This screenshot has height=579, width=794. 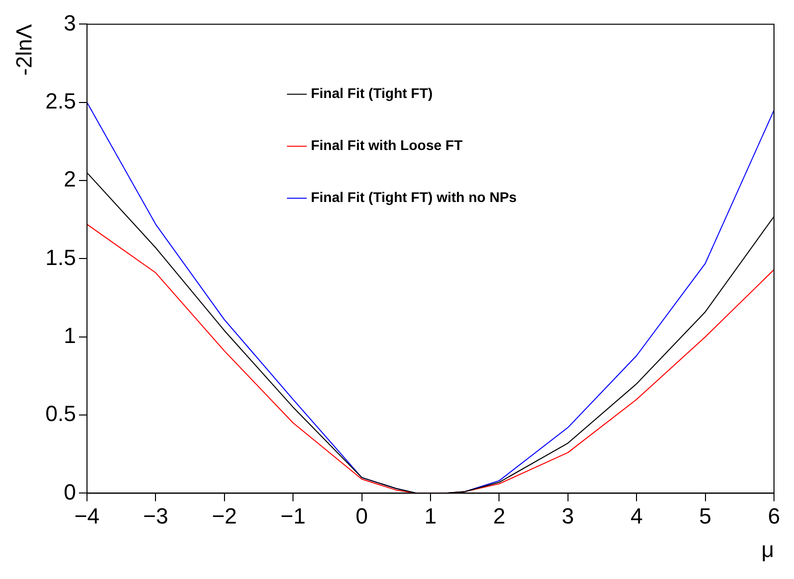 What do you see at coordinates (705, 515) in the screenshot?
I see `x-tick-label: 5` at bounding box center [705, 515].